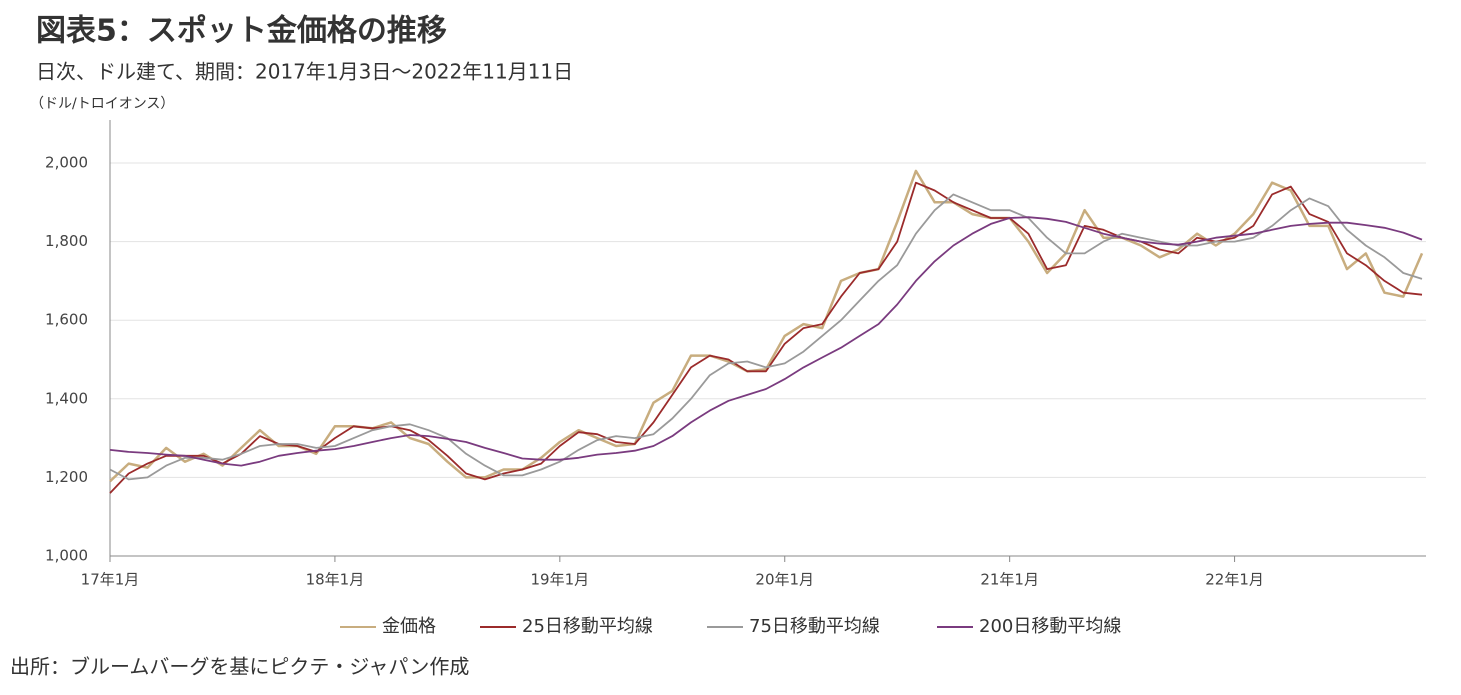 This screenshot has height=695, width=1461. What do you see at coordinates (304, 72) in the screenshot?
I see `chart-subtitle: 日次、ドル建て、期間：2017年1月3日～2022年11月11日` at bounding box center [304, 72].